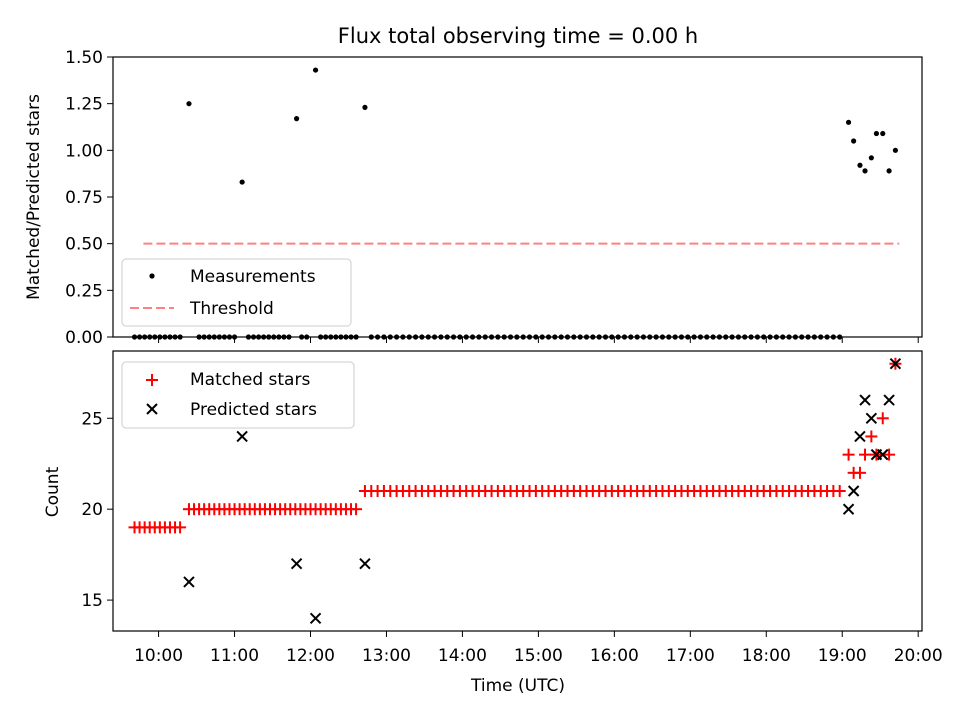 The width and height of the screenshot is (960, 720). I want to click on top-y-tick-label: 1.25, so click(84, 105).